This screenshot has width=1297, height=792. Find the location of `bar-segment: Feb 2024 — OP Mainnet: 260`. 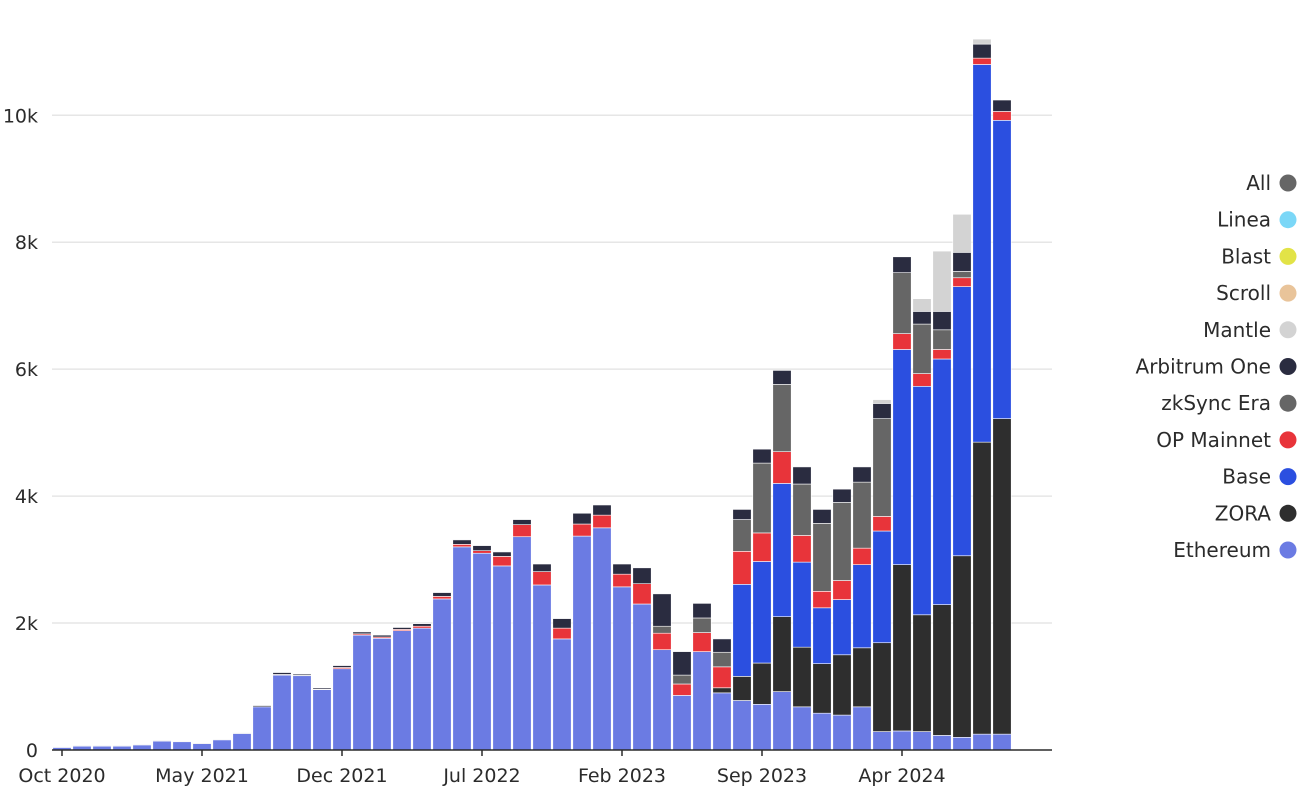

bar-segment: Feb 2024 — OP Mainnet: 260 is located at coordinates (862, 556).